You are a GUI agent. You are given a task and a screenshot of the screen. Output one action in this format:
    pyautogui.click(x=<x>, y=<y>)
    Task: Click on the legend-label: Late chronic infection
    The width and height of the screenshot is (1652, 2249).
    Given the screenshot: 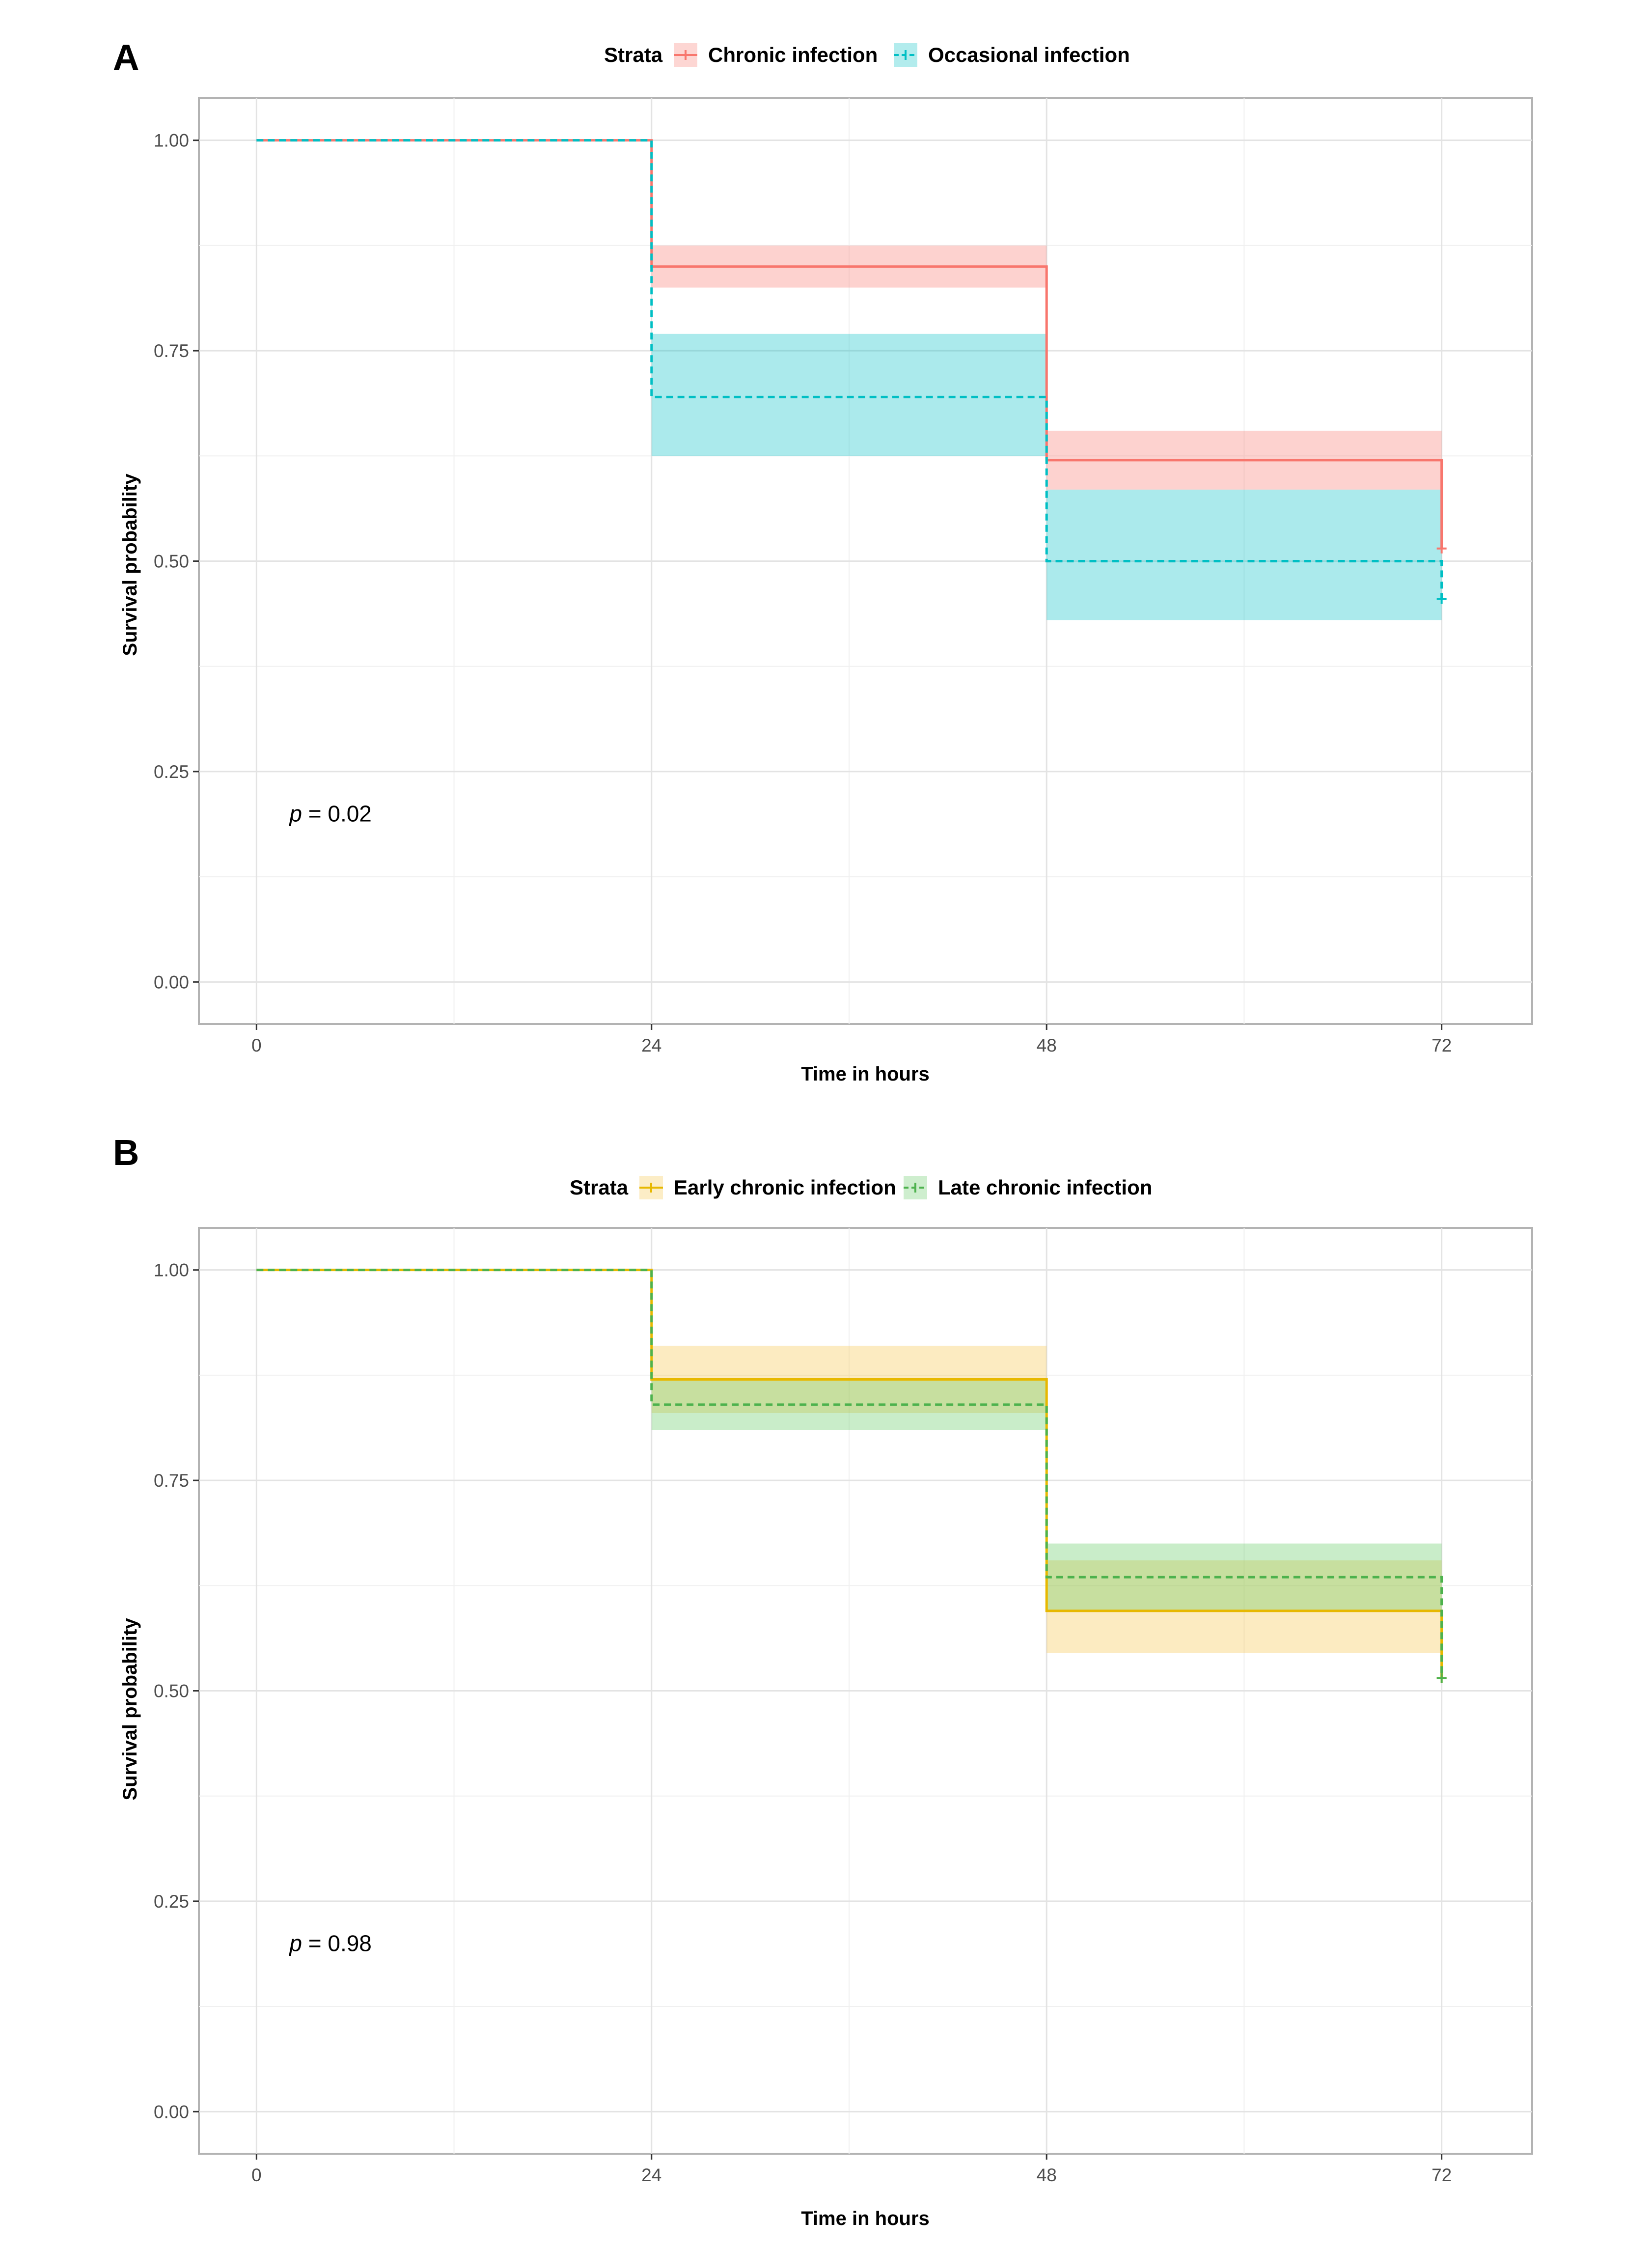 What is the action you would take?
    pyautogui.click(x=1045, y=1188)
    